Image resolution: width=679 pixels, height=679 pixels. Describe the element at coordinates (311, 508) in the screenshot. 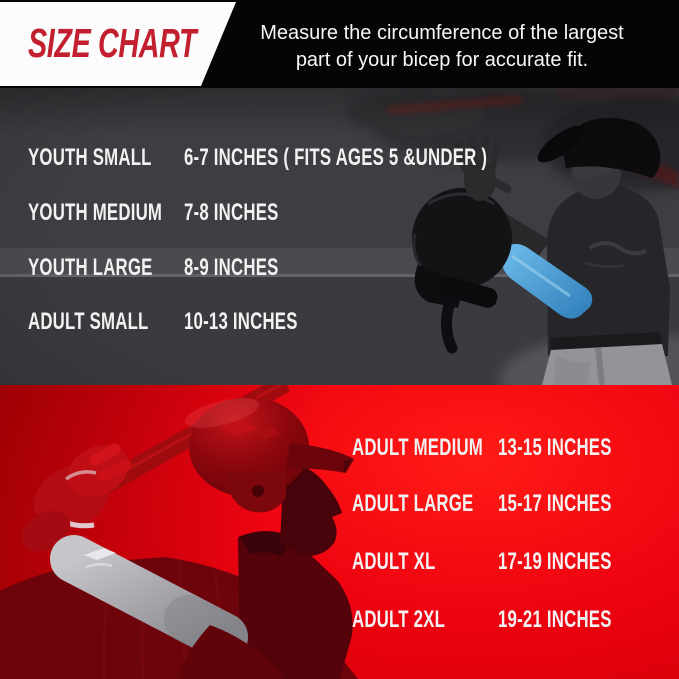

I see `batter-face` at that location.